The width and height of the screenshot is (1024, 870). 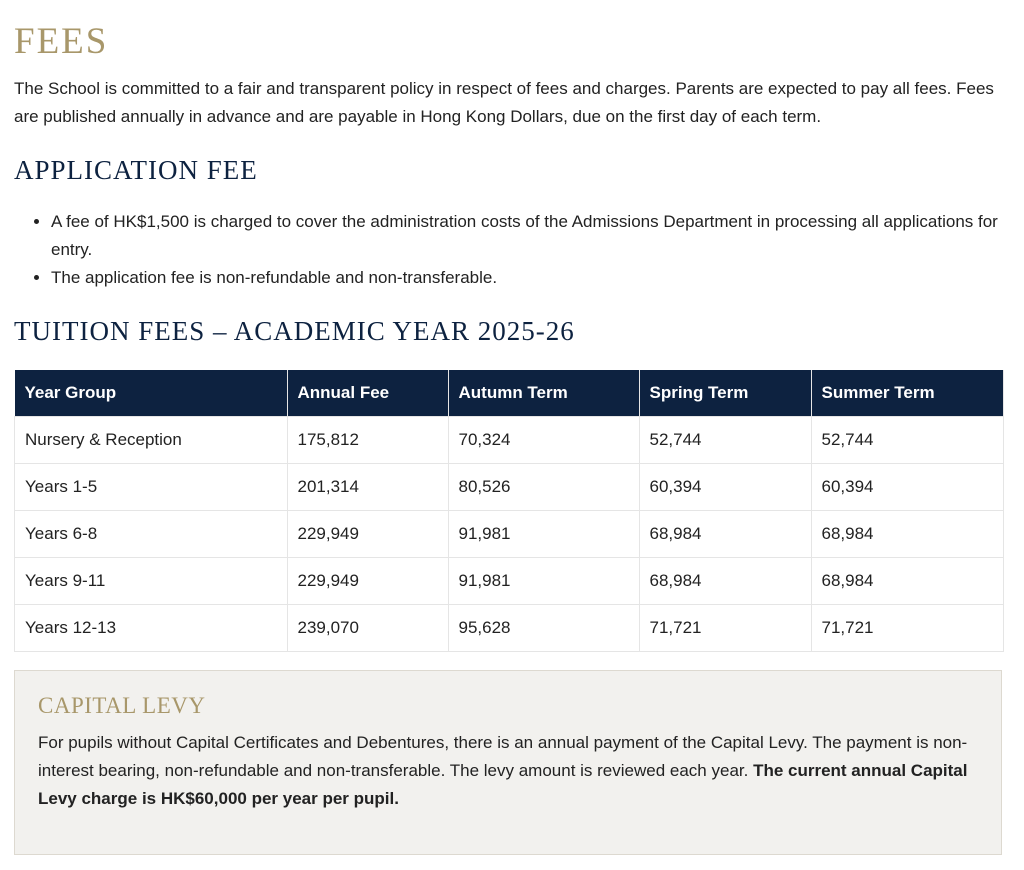 I want to click on table-cell: Years 6-8, so click(x=151, y=534).